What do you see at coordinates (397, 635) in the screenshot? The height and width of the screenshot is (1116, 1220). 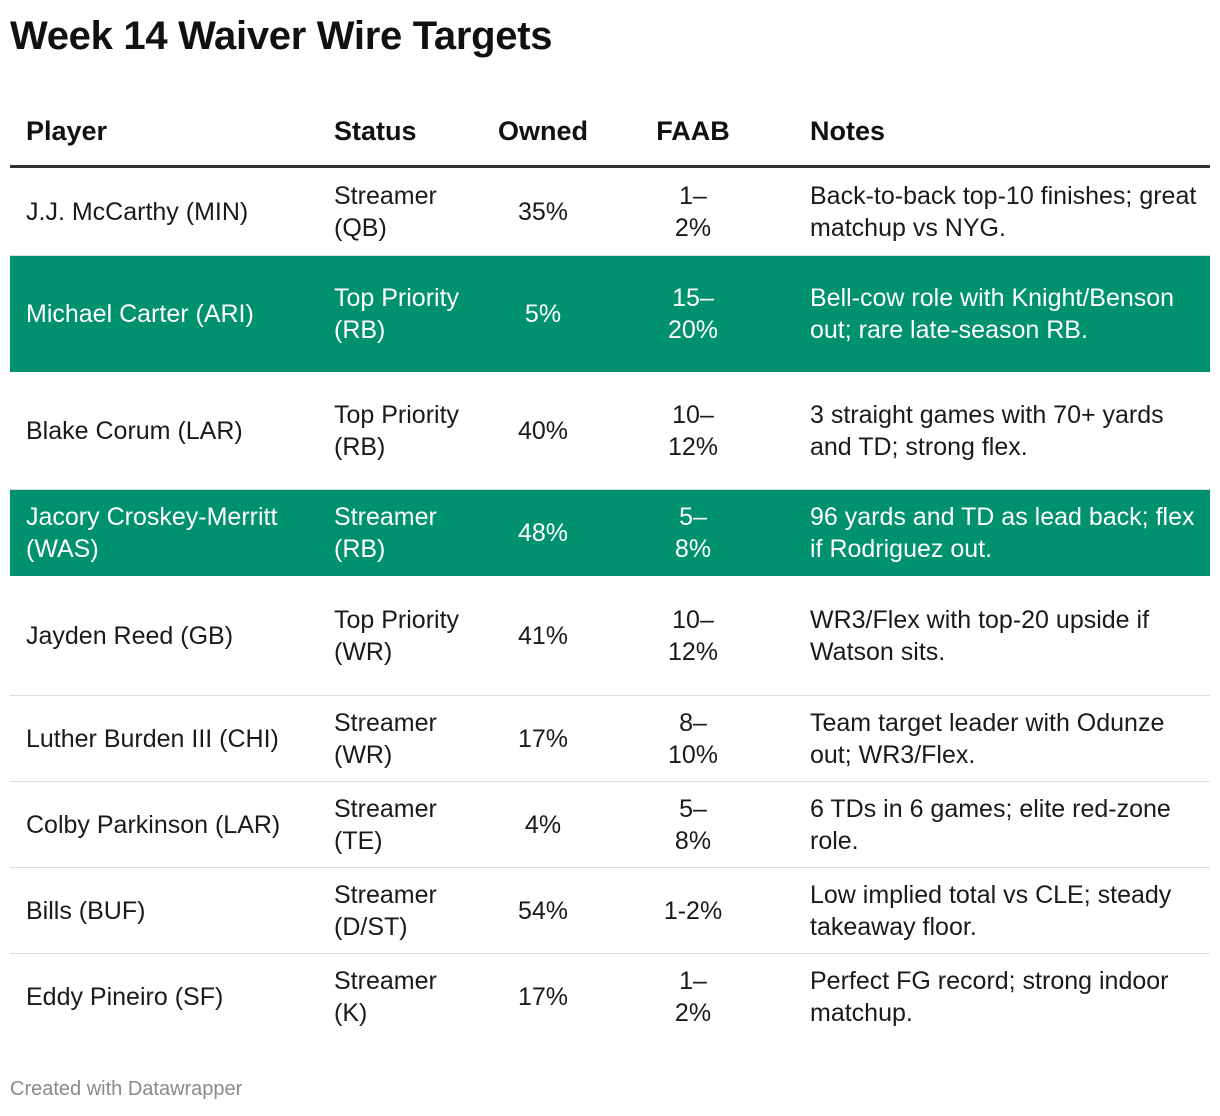 I see `status-cell: Top Priority (WR)` at bounding box center [397, 635].